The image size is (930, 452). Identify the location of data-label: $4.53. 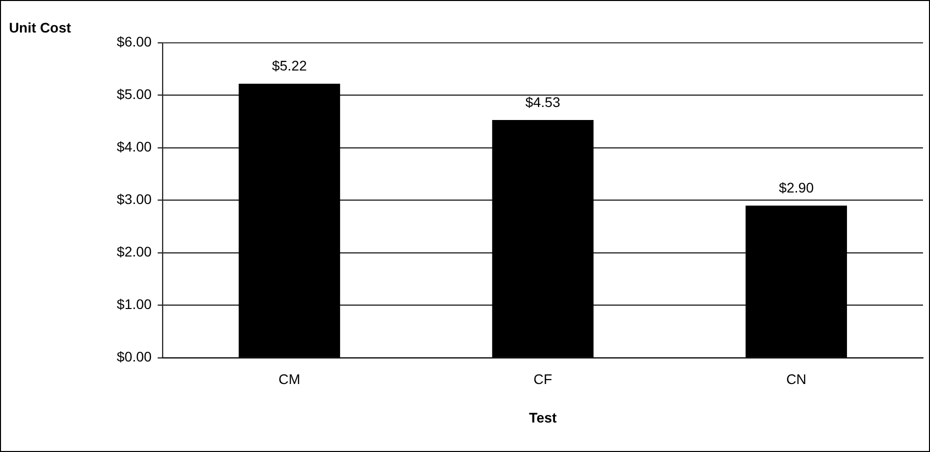
(543, 102).